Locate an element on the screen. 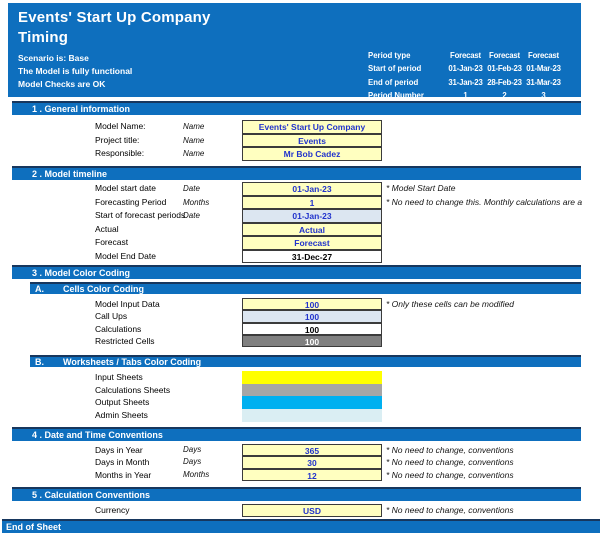  forecast-input-cell: Forecast is located at coordinates (312, 243).